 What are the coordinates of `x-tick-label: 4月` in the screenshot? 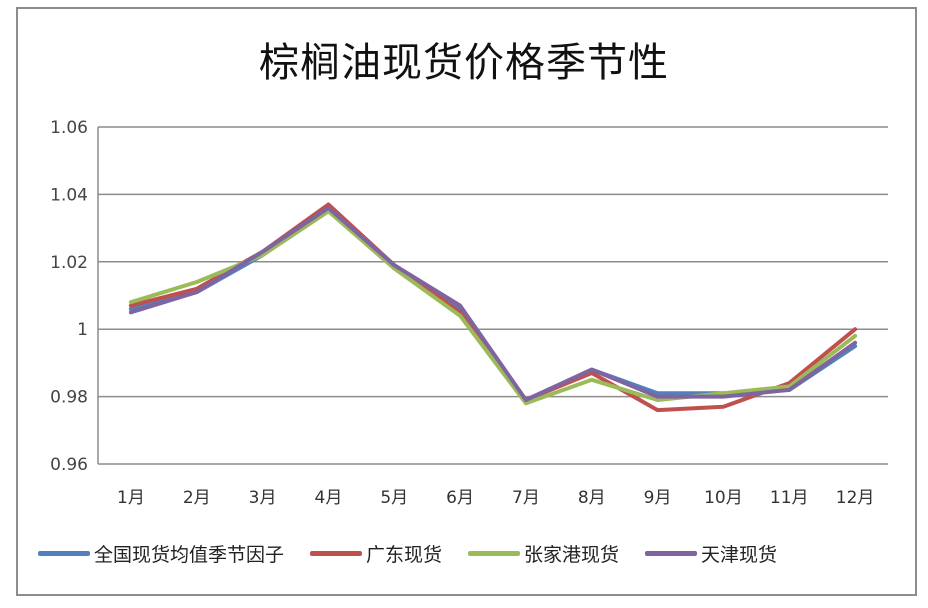 It's located at (329, 498).